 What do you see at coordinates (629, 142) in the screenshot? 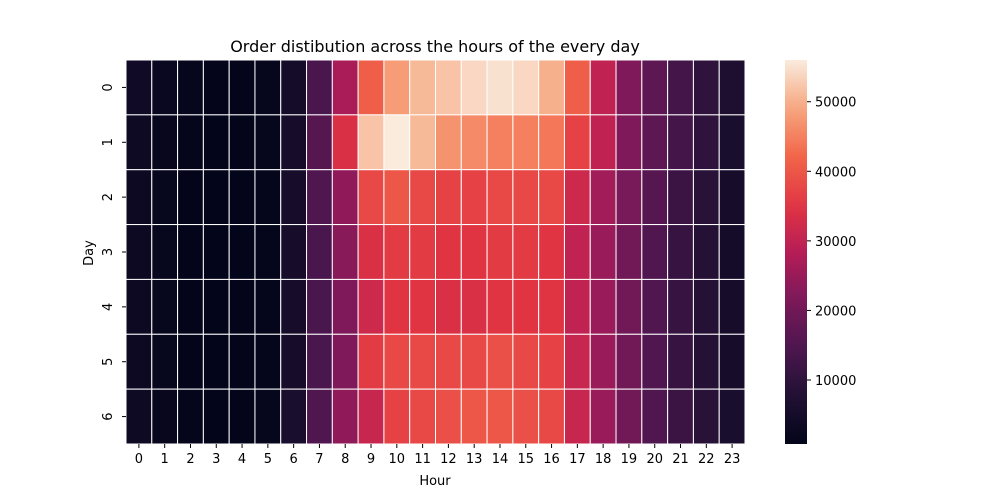
I see `heatmap-cell-day1-hour19` at bounding box center [629, 142].